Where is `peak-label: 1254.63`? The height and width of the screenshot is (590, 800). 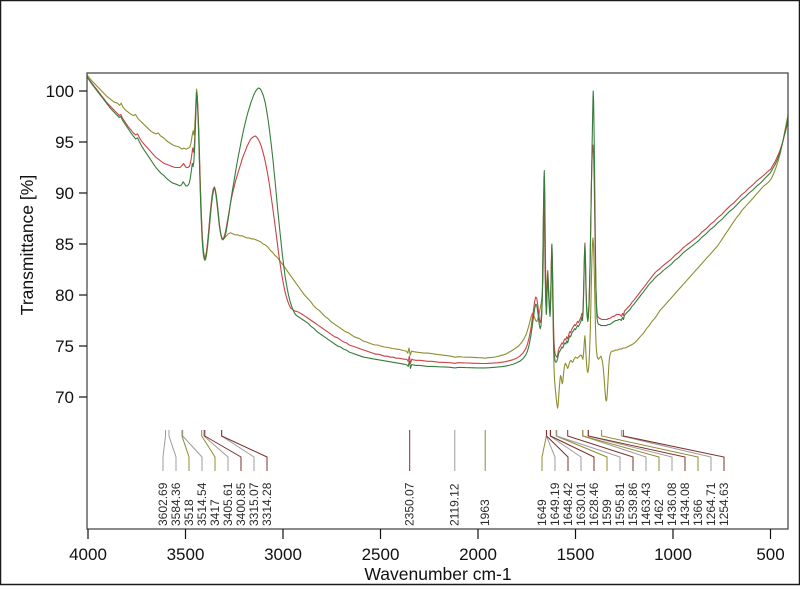
peak-label: 1254.63 is located at coordinates (724, 504).